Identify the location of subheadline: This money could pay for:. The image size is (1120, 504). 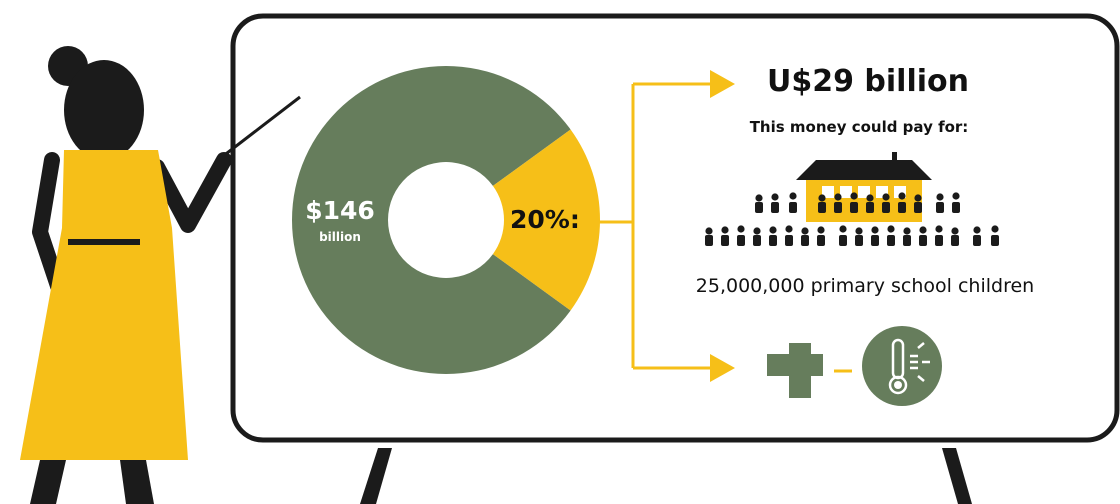
(859, 127).